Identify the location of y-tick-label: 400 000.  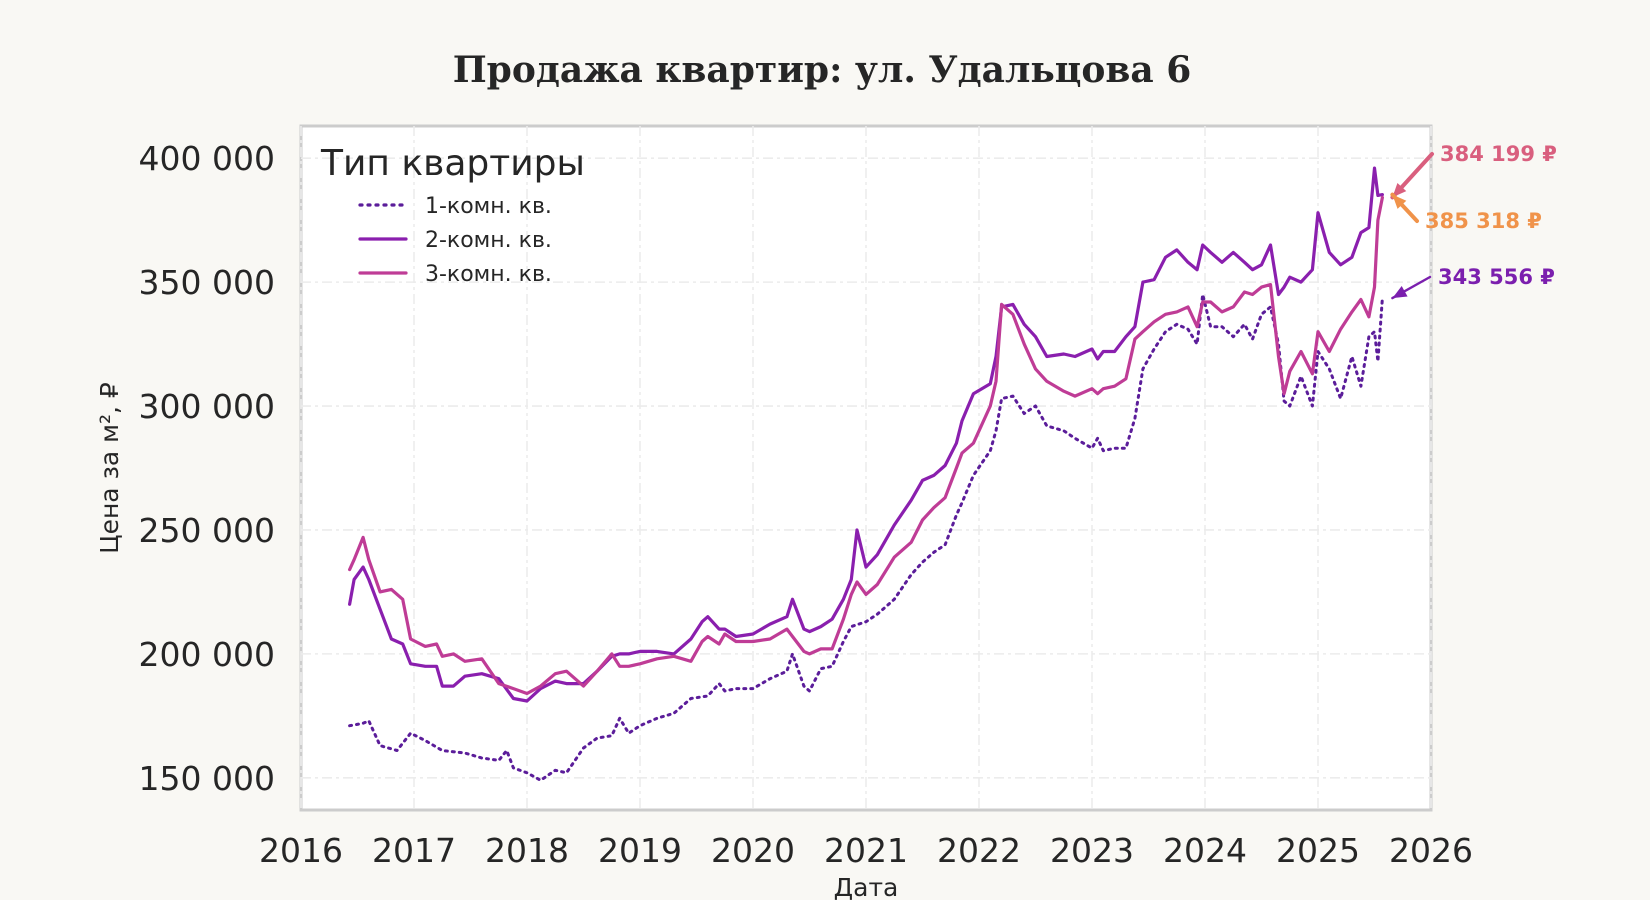
(207, 158).